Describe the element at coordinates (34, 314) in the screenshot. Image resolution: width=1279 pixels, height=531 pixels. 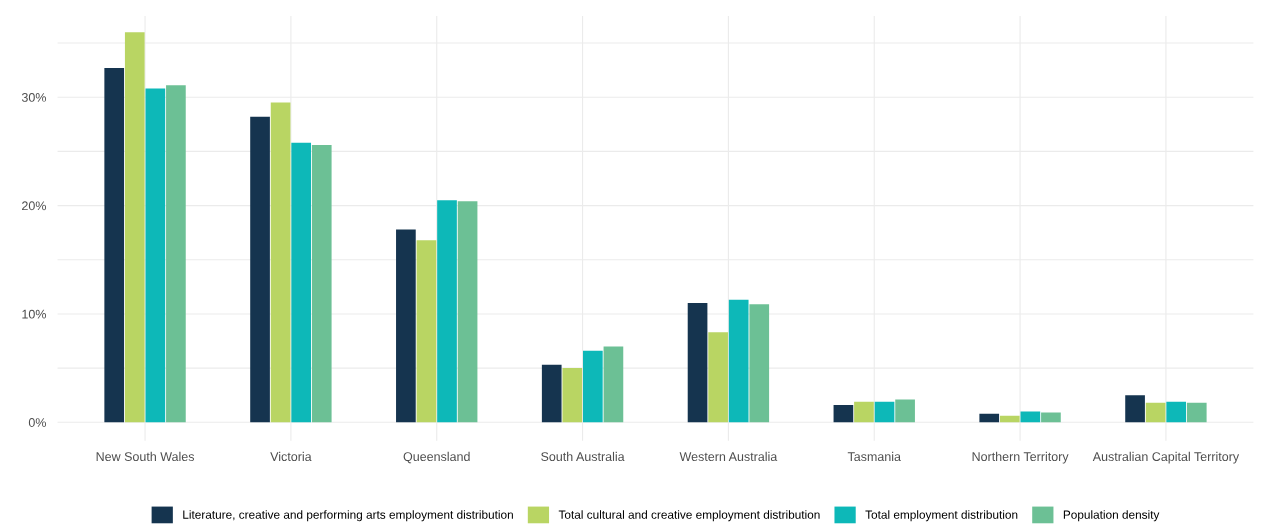
I see `y-tick-label: 10%` at that location.